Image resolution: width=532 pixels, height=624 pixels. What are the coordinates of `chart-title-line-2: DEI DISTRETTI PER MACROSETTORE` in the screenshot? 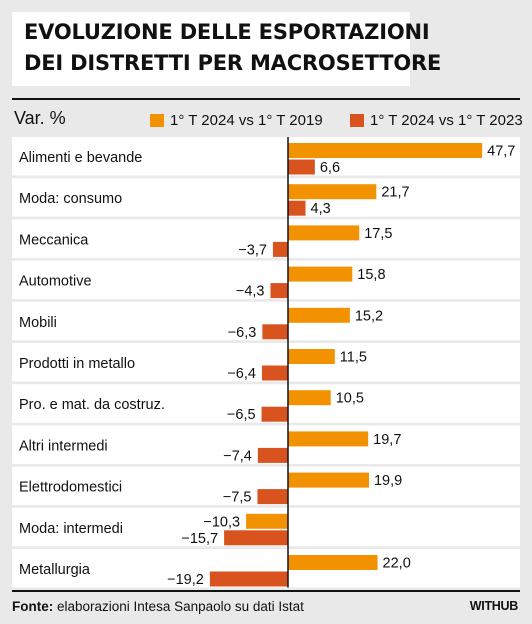 It's located at (233, 63).